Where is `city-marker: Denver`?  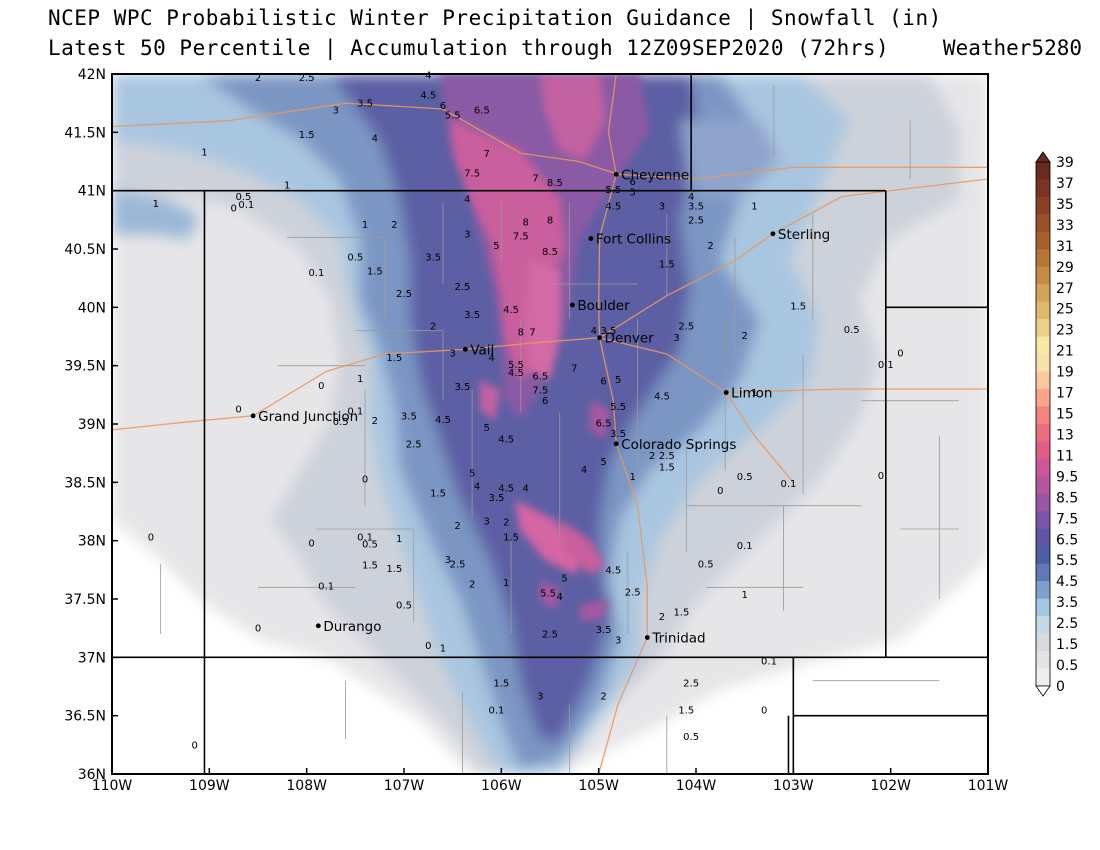 city-marker: Denver is located at coordinates (625, 339).